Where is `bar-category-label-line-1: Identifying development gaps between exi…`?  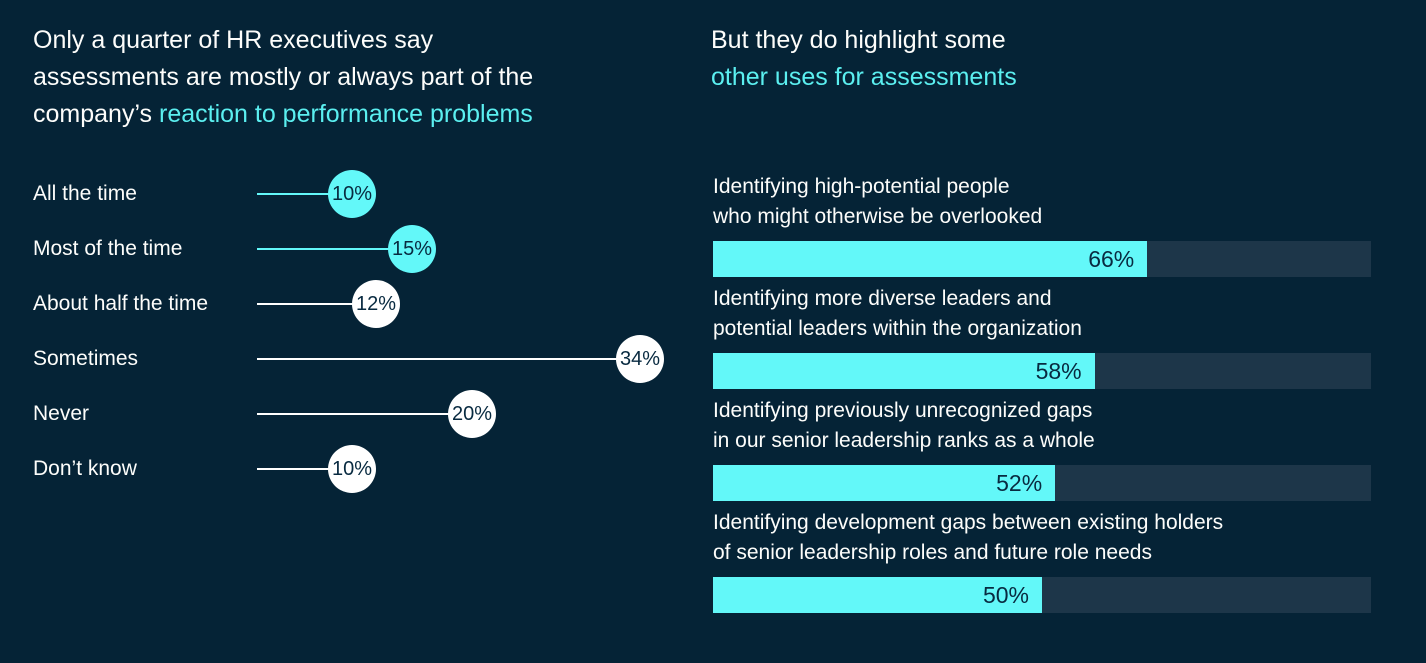 bar-category-label-line-1: Identifying development gaps between exi… is located at coordinates (968, 522).